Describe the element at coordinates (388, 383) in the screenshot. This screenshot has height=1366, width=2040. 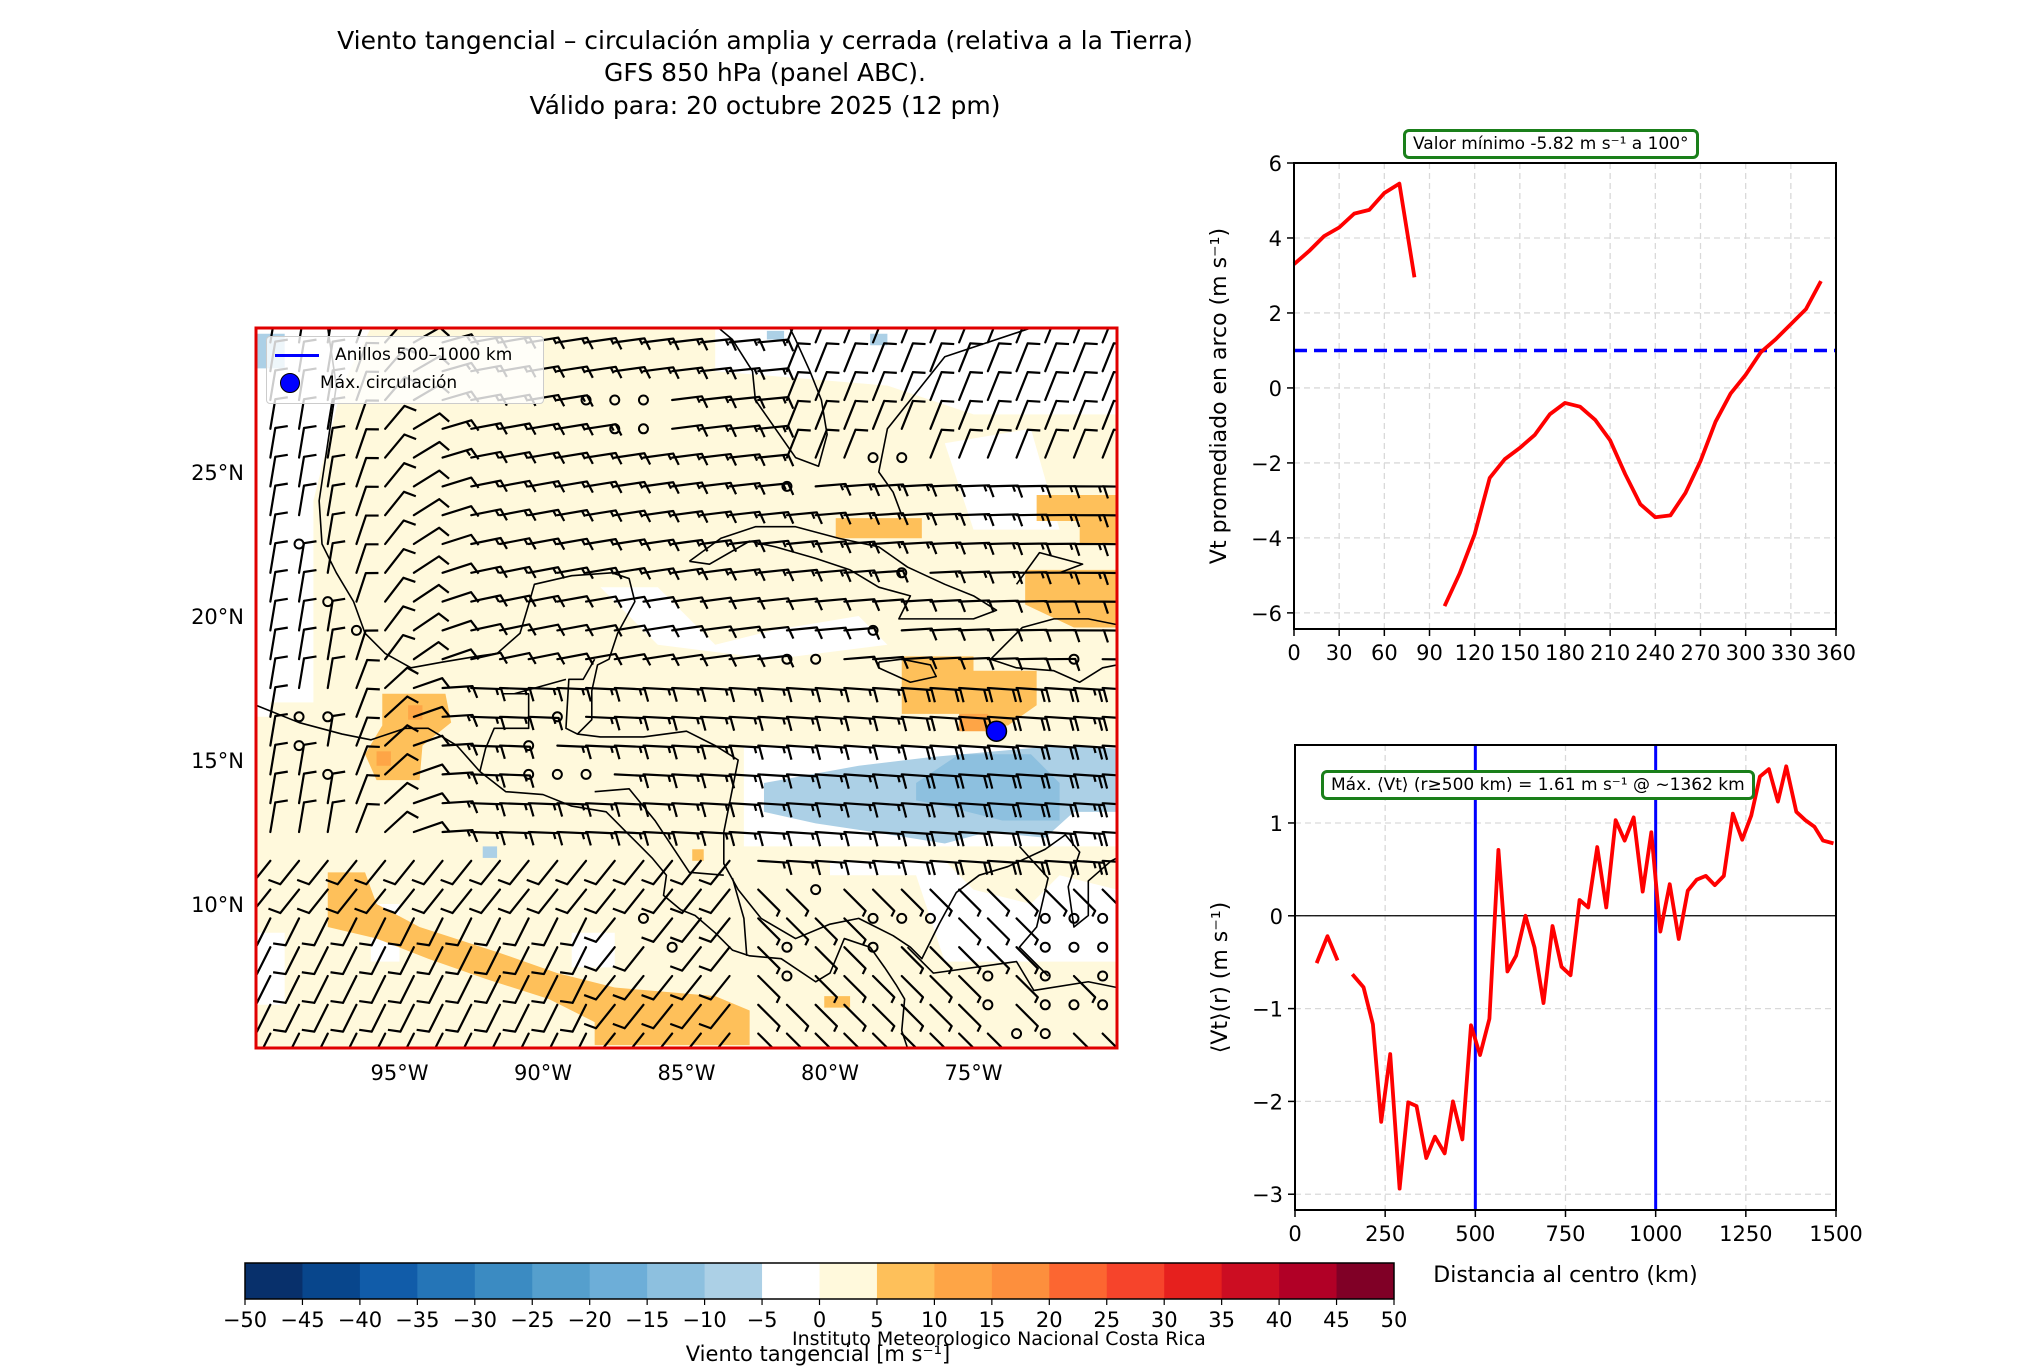
I see `legend-max-label: Máx. circulación` at that location.